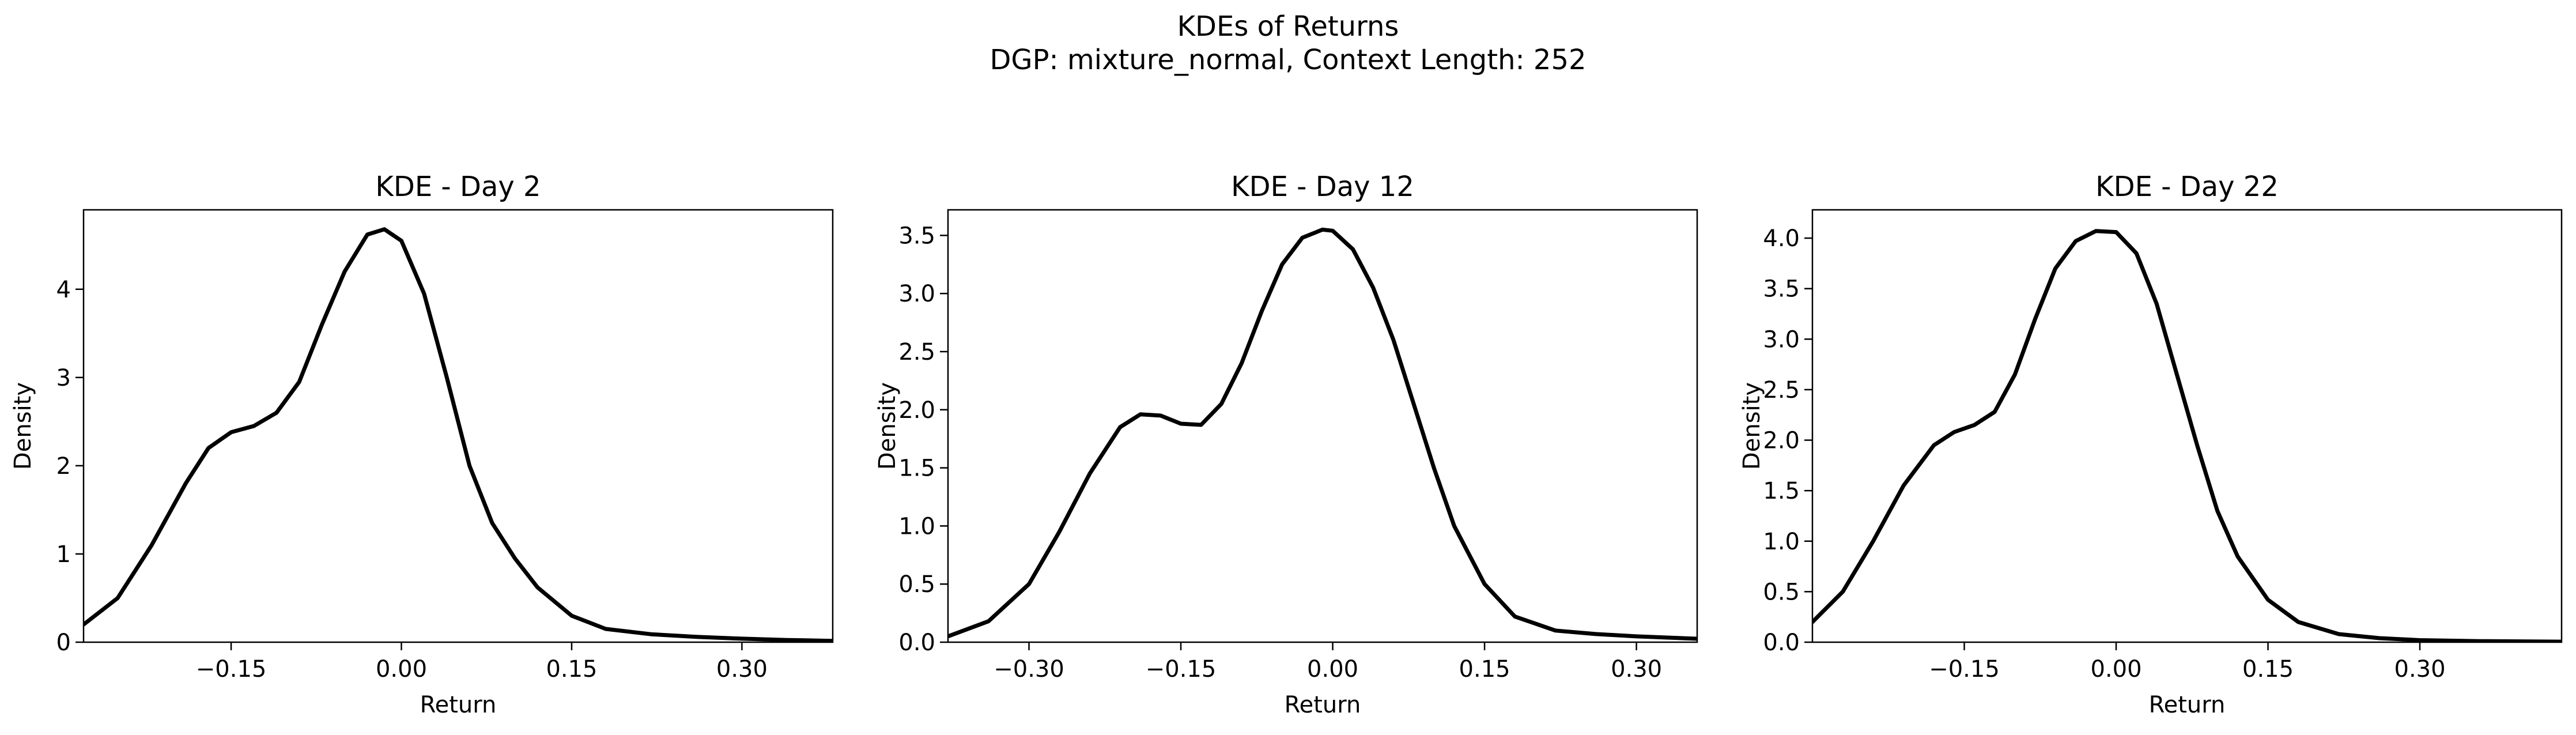 This screenshot has width=2576, height=735. Describe the element at coordinates (2187, 187) in the screenshot. I see `subplot-title: KDE - Day 22` at that location.